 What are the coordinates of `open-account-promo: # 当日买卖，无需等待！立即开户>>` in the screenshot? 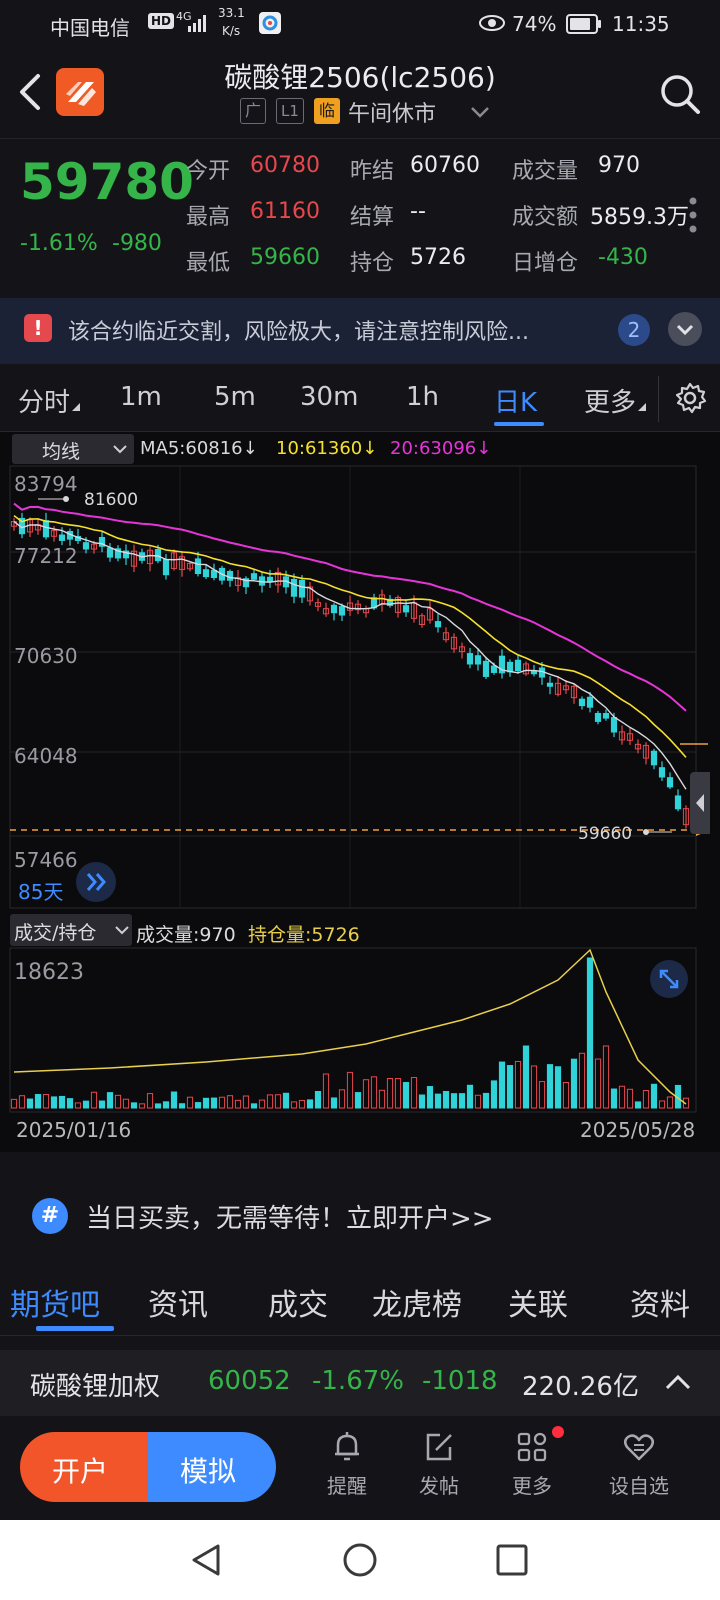 It's located at (360, 1216).